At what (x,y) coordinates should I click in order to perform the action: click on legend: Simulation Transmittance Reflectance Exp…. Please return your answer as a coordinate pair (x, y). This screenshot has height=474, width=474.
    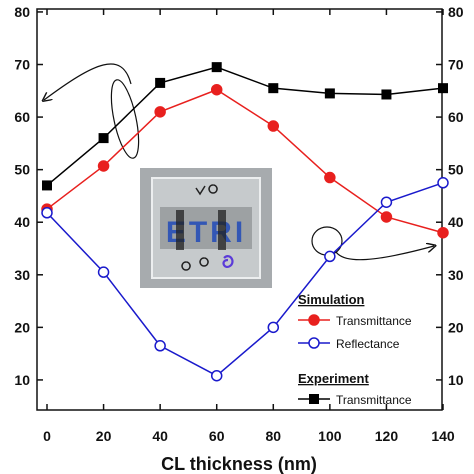
    Looking at the image, I should click on (355, 349).